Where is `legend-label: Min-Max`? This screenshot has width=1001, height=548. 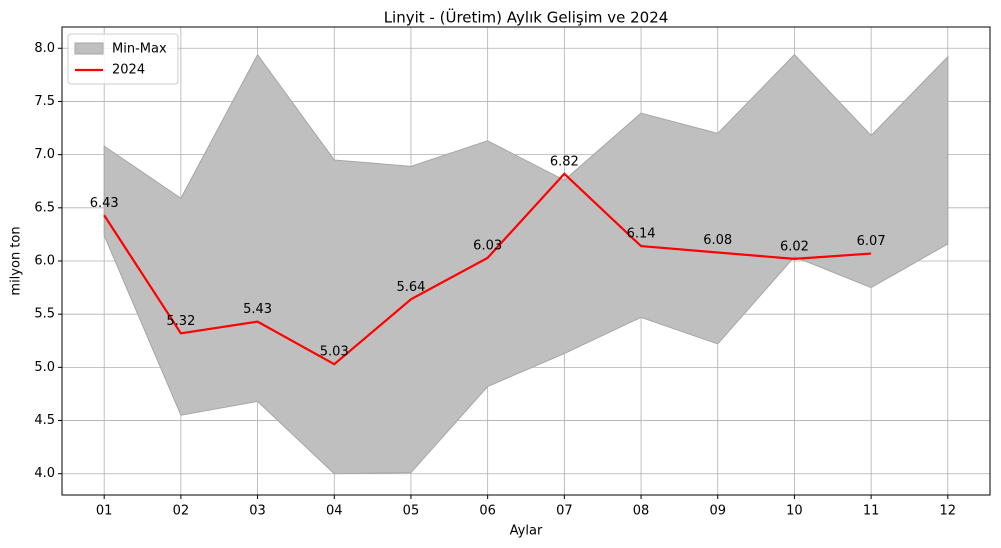 legend-label: Min-Max is located at coordinates (139, 49).